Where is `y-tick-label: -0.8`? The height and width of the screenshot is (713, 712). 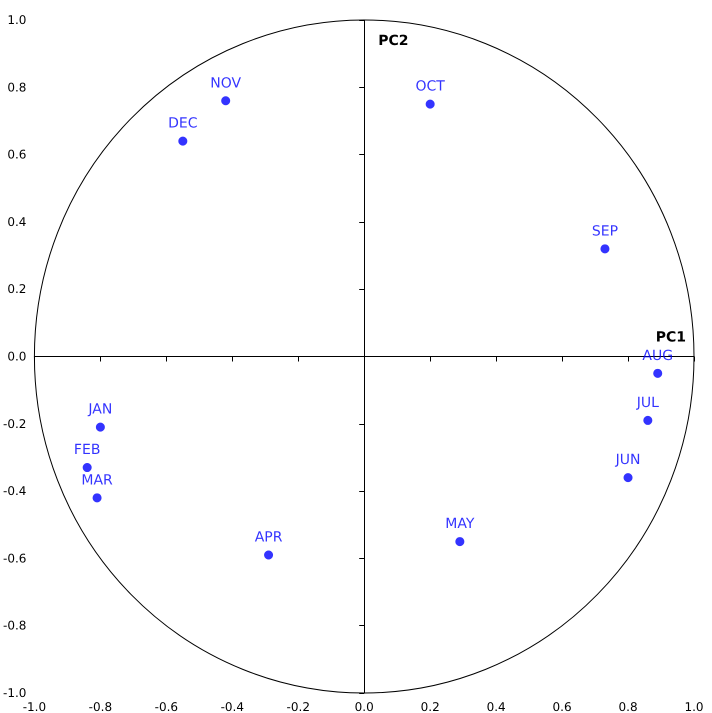 y-tick-label: -0.8 is located at coordinates (14, 625).